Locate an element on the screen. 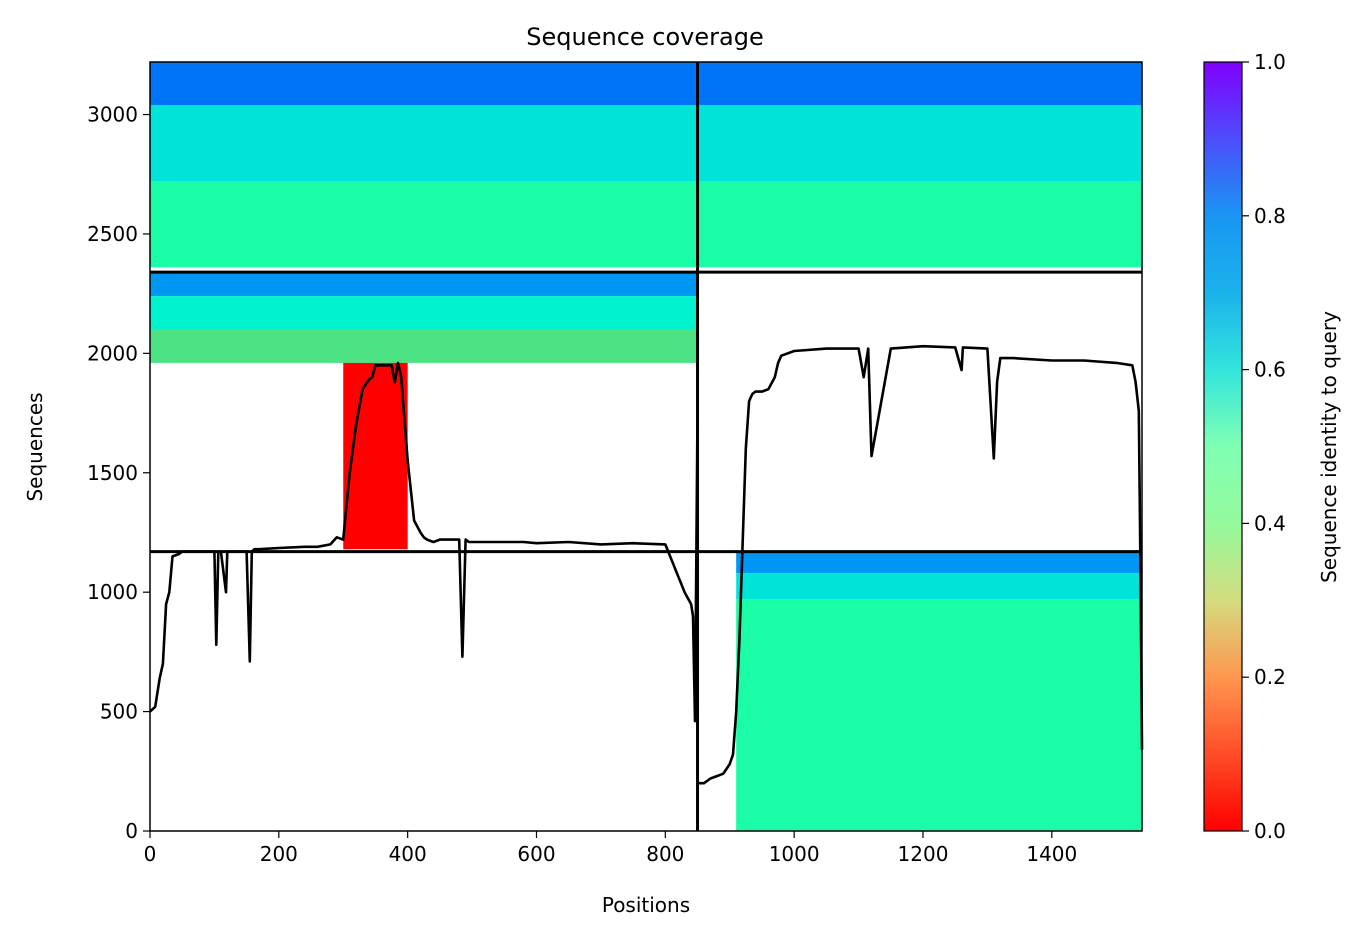 This screenshot has width=1364, height=939. x-tick-label: 1400 is located at coordinates (1051, 854).